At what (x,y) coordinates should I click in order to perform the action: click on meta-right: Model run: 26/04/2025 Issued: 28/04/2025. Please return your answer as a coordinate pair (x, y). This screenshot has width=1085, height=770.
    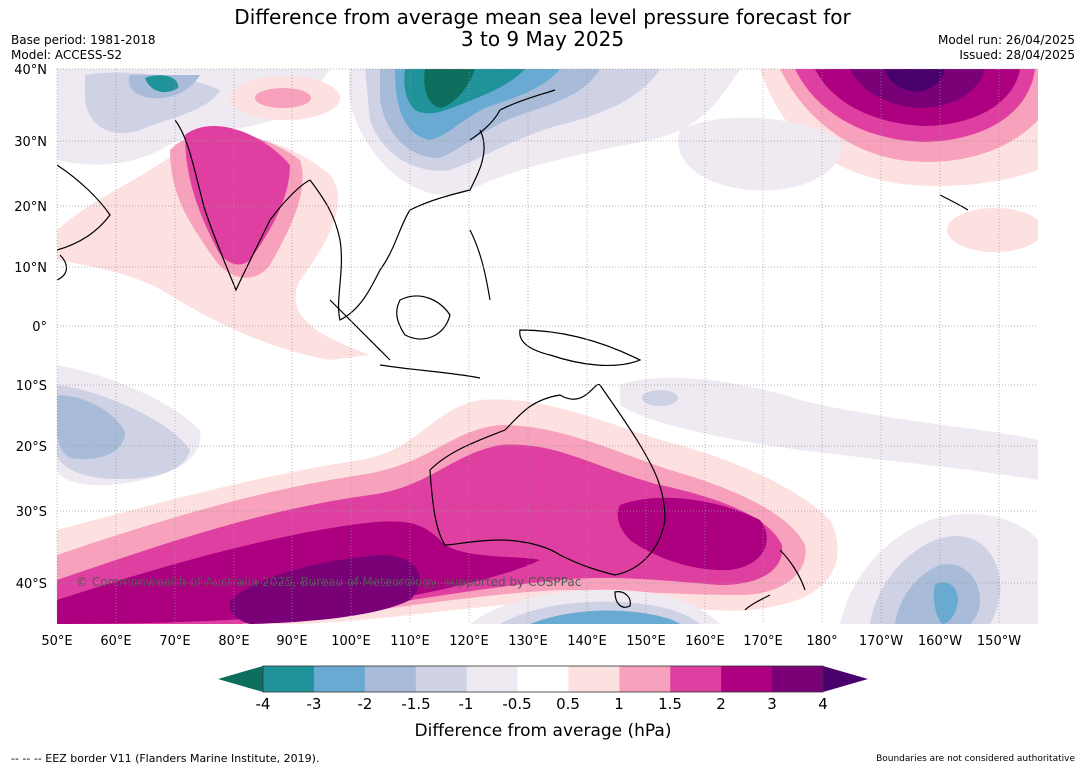
    Looking at the image, I should click on (1006, 48).